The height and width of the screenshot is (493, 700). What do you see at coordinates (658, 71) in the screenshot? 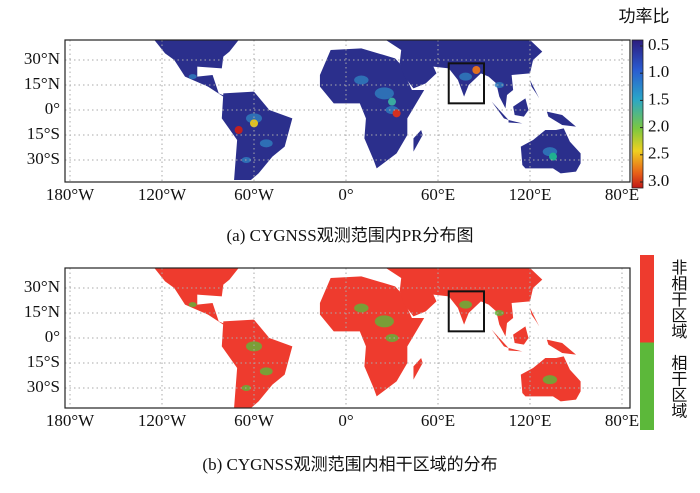
I see `colorbar-tick-label: 1.0` at bounding box center [658, 71].